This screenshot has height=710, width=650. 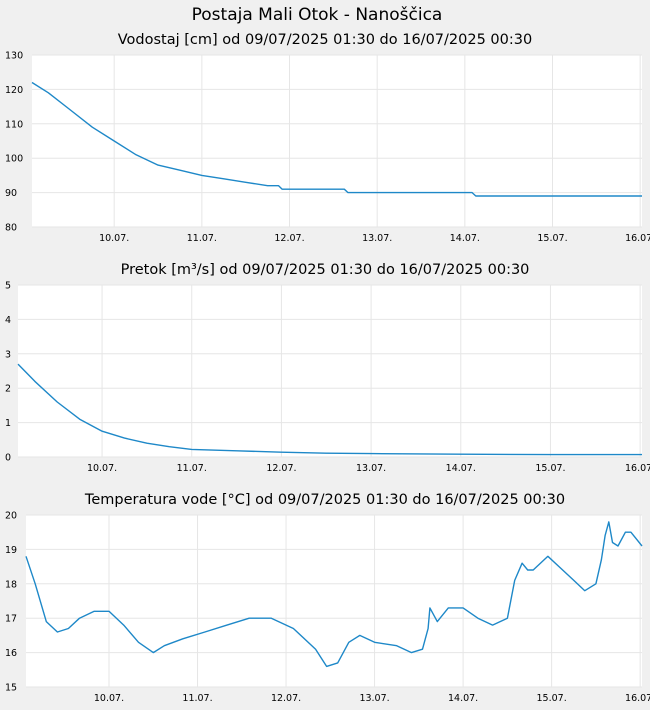 What do you see at coordinates (8, 286) in the screenshot?
I see `y-tick-label: 5` at bounding box center [8, 286].